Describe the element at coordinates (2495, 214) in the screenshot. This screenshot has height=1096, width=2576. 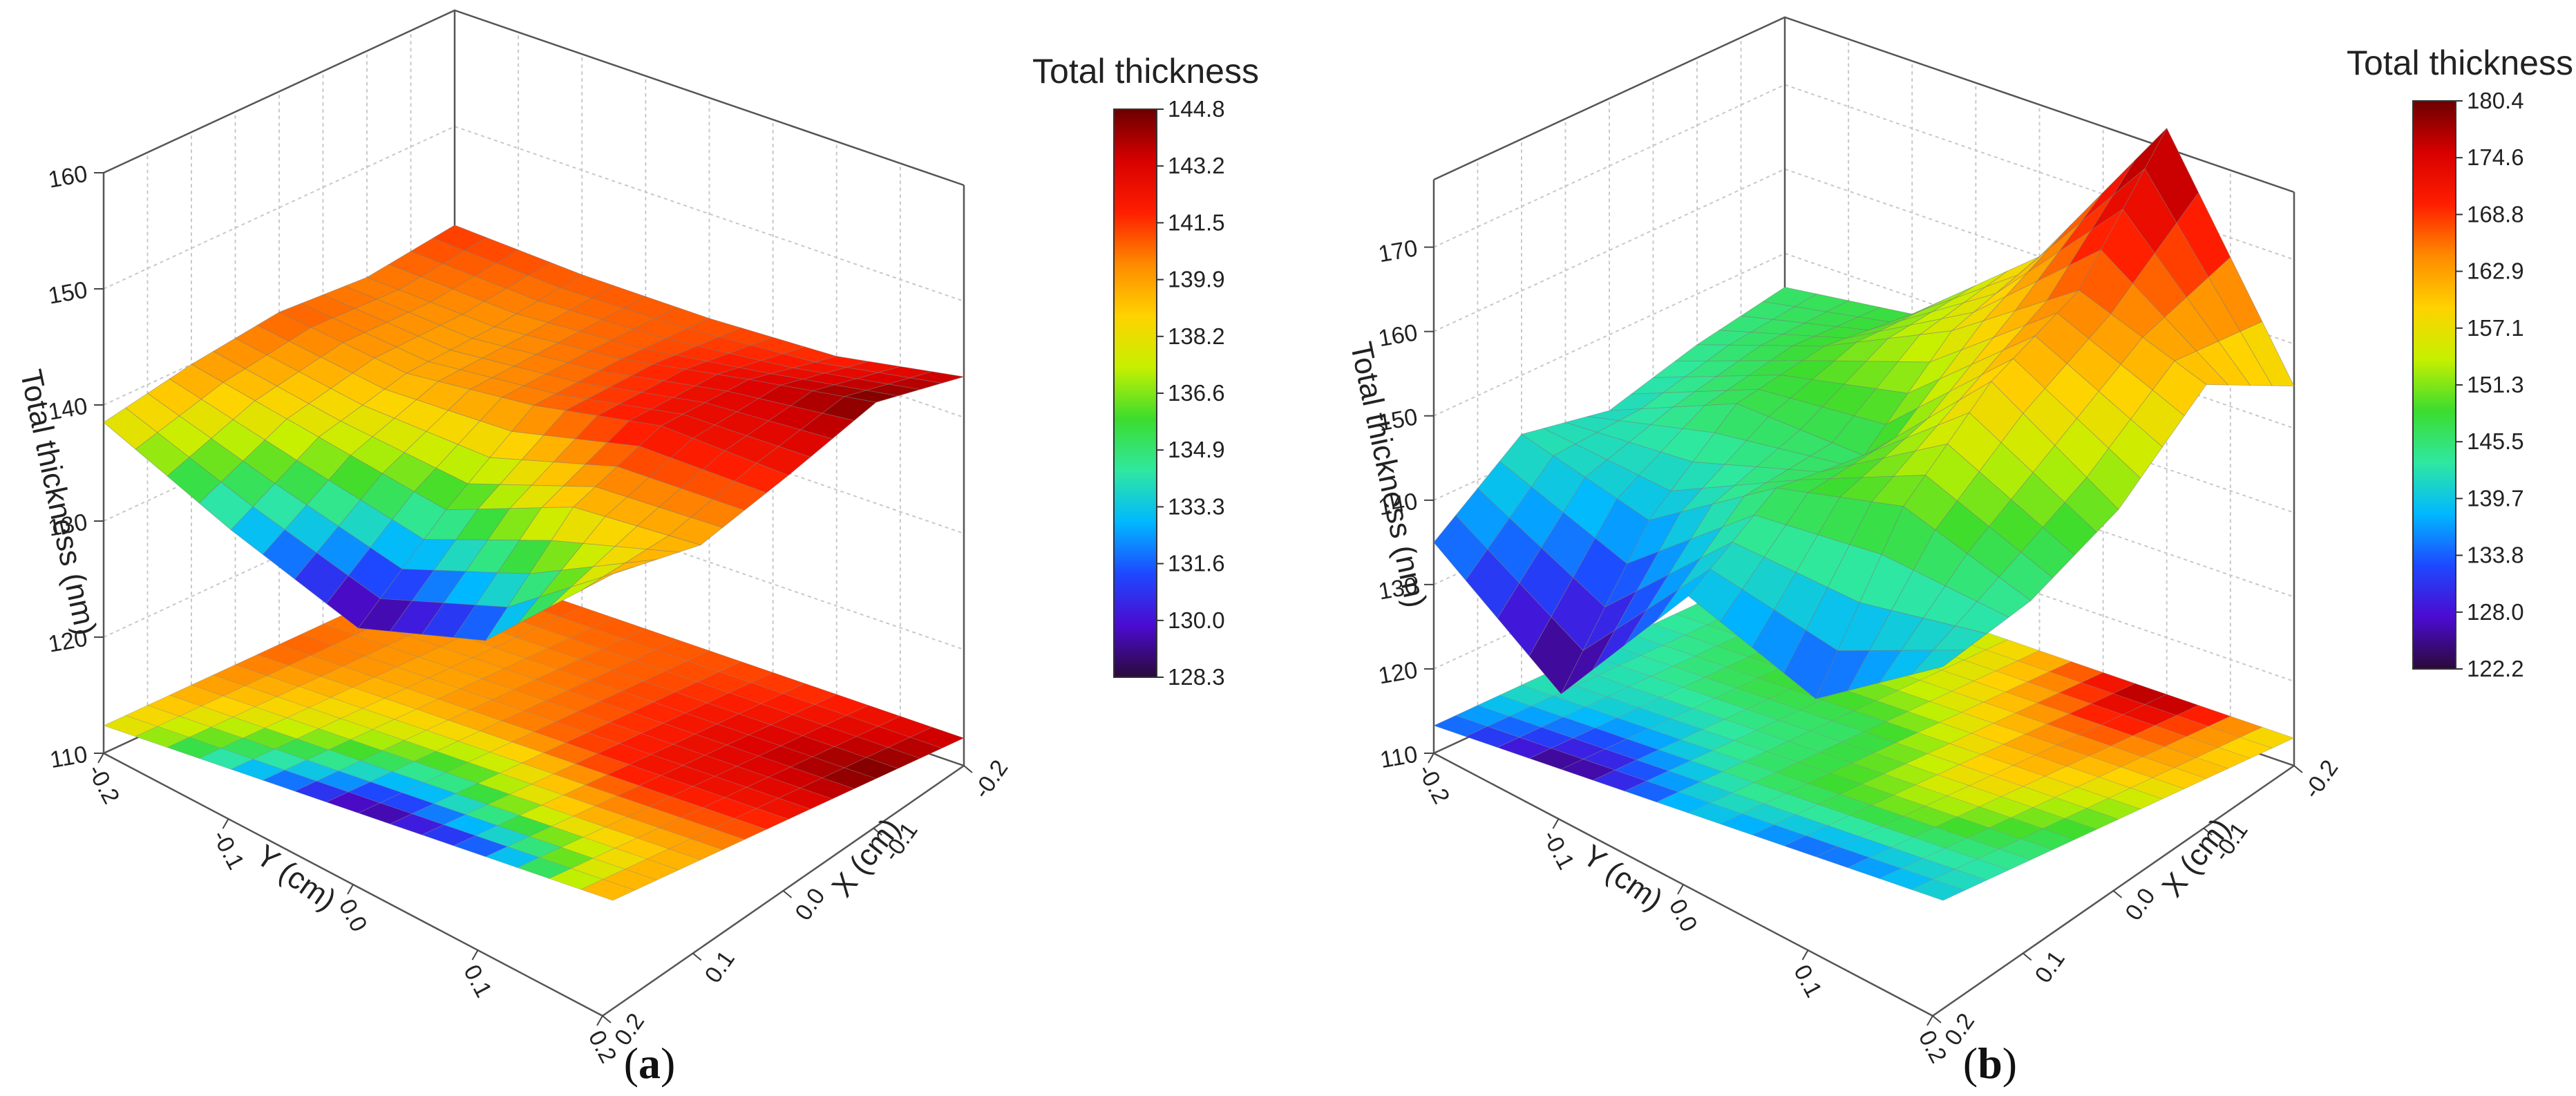
I see `colorbar-tick-label: 168.8` at that location.